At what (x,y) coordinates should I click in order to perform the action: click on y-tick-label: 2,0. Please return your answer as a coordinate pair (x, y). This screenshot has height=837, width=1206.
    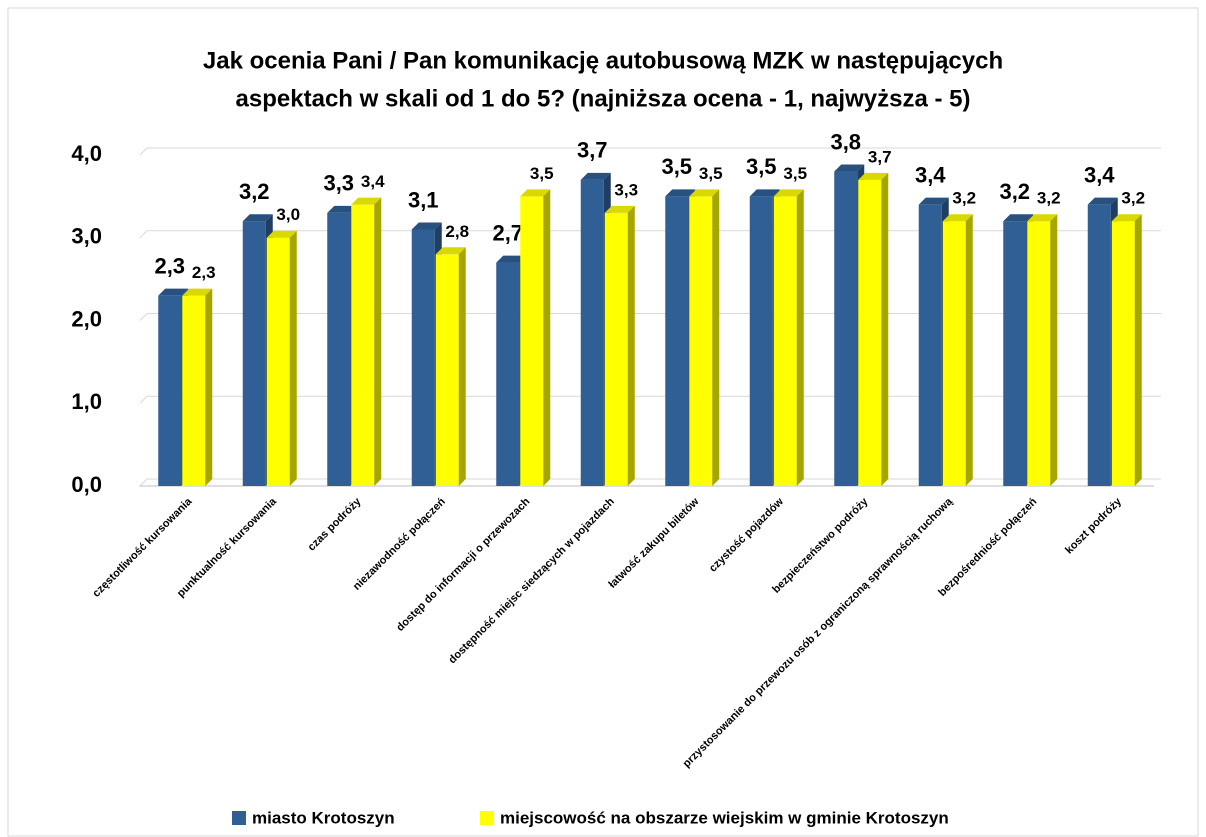
    Looking at the image, I should click on (86, 318).